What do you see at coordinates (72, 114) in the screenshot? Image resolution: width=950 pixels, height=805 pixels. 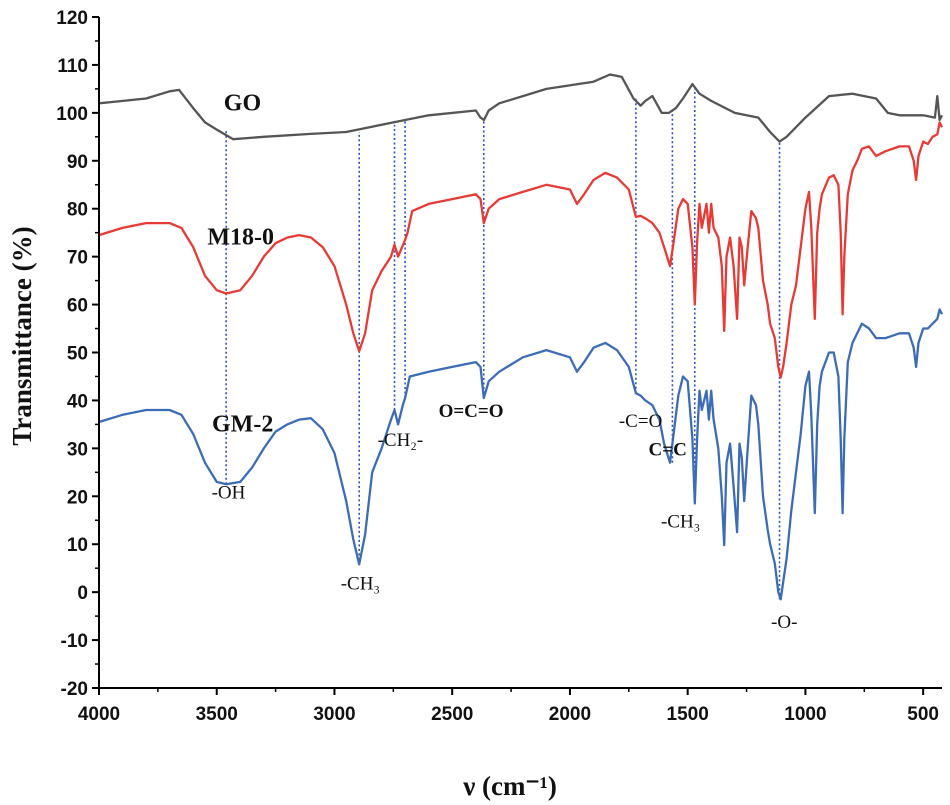 I see `y-tick-label-12: 100` at bounding box center [72, 114].